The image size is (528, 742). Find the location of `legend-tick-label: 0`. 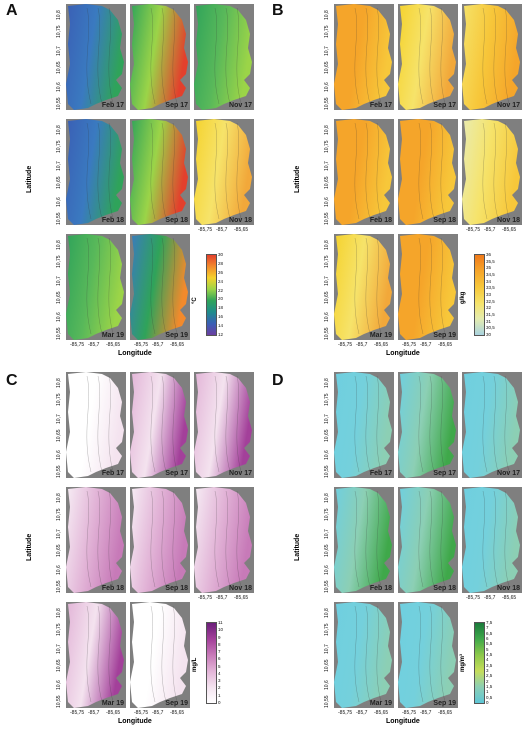

legend-tick-label: 0 is located at coordinates (219, 702).